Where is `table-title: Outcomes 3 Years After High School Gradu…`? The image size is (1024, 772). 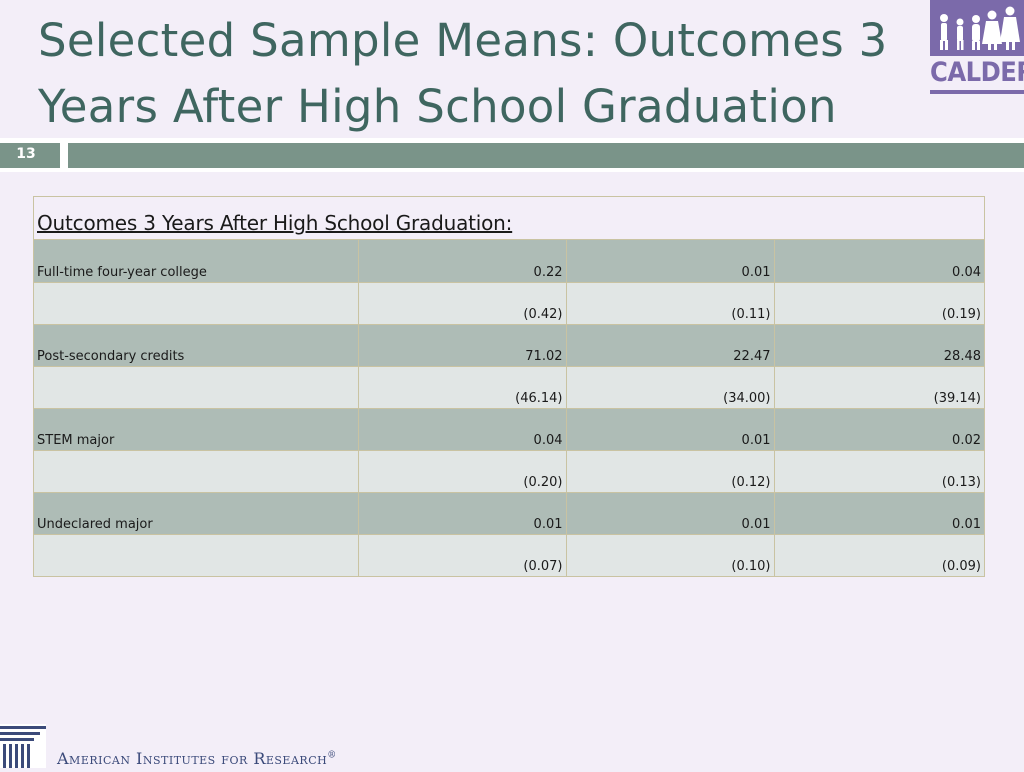
table-title: Outcomes 3 Years After High School Gradu… is located at coordinates (275, 223).